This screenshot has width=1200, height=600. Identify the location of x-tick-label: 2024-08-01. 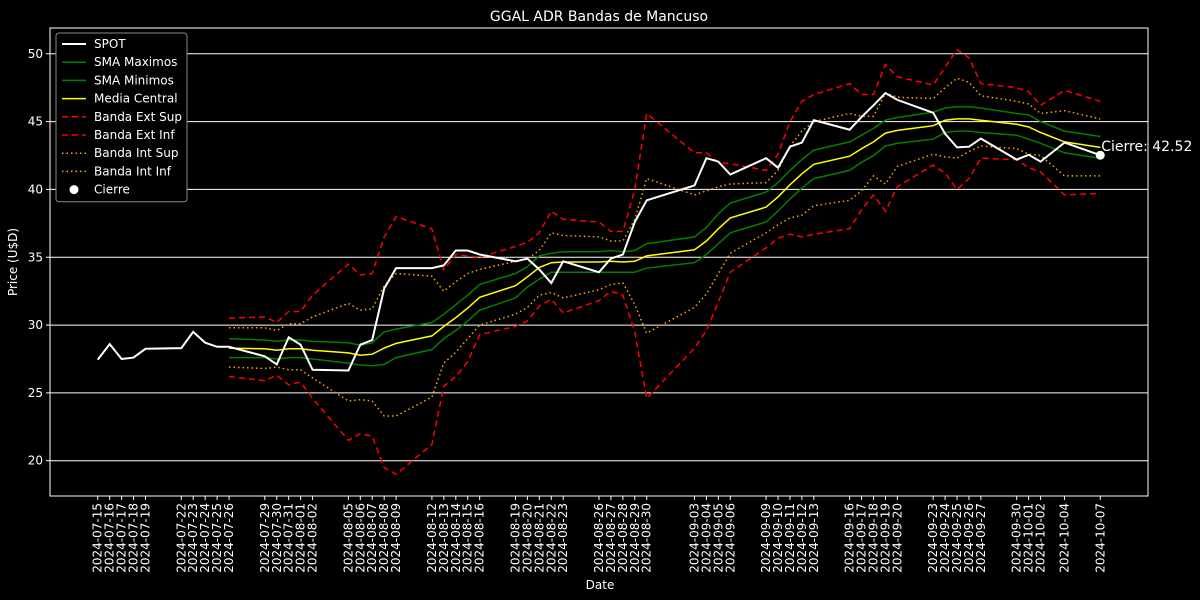
(301, 538).